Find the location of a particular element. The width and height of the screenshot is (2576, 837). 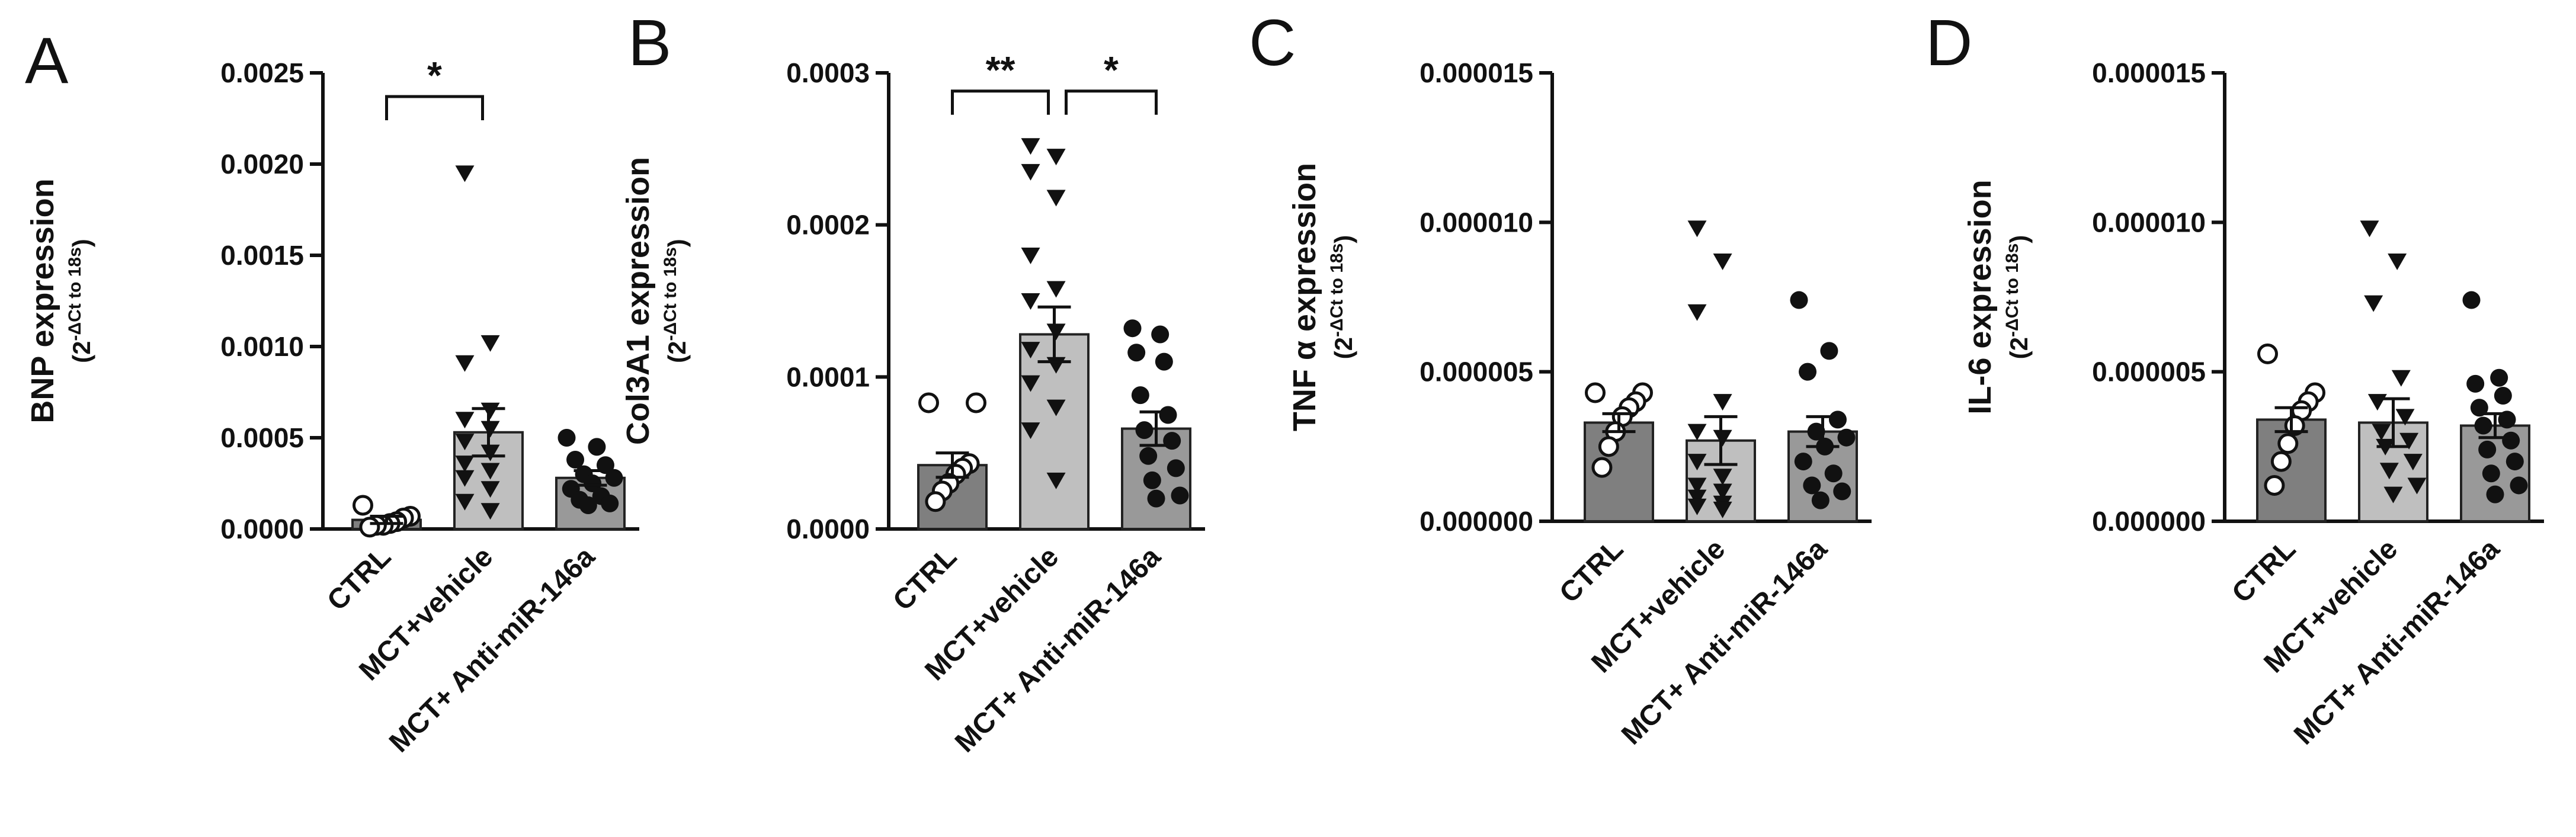

x-tick-label: MCT+ Anti-miR-146a is located at coordinates (2396, 642).